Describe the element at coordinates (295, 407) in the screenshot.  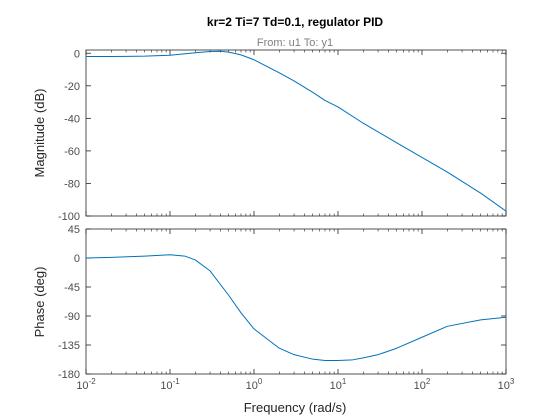
I see `x-axis-label: Frequency (rad/s)` at that location.